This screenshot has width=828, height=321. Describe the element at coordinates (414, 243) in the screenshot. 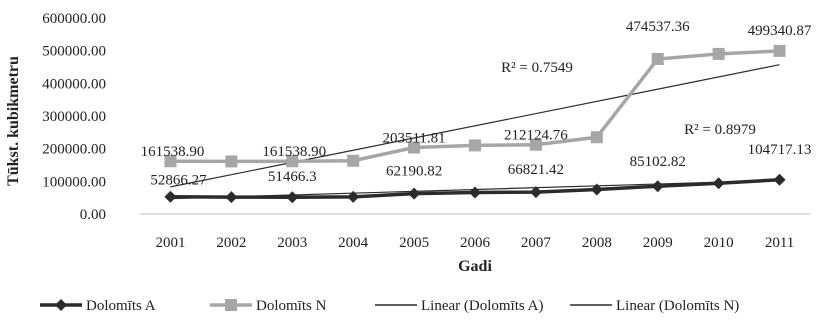

I see `x-tick-label: 2005` at that location.